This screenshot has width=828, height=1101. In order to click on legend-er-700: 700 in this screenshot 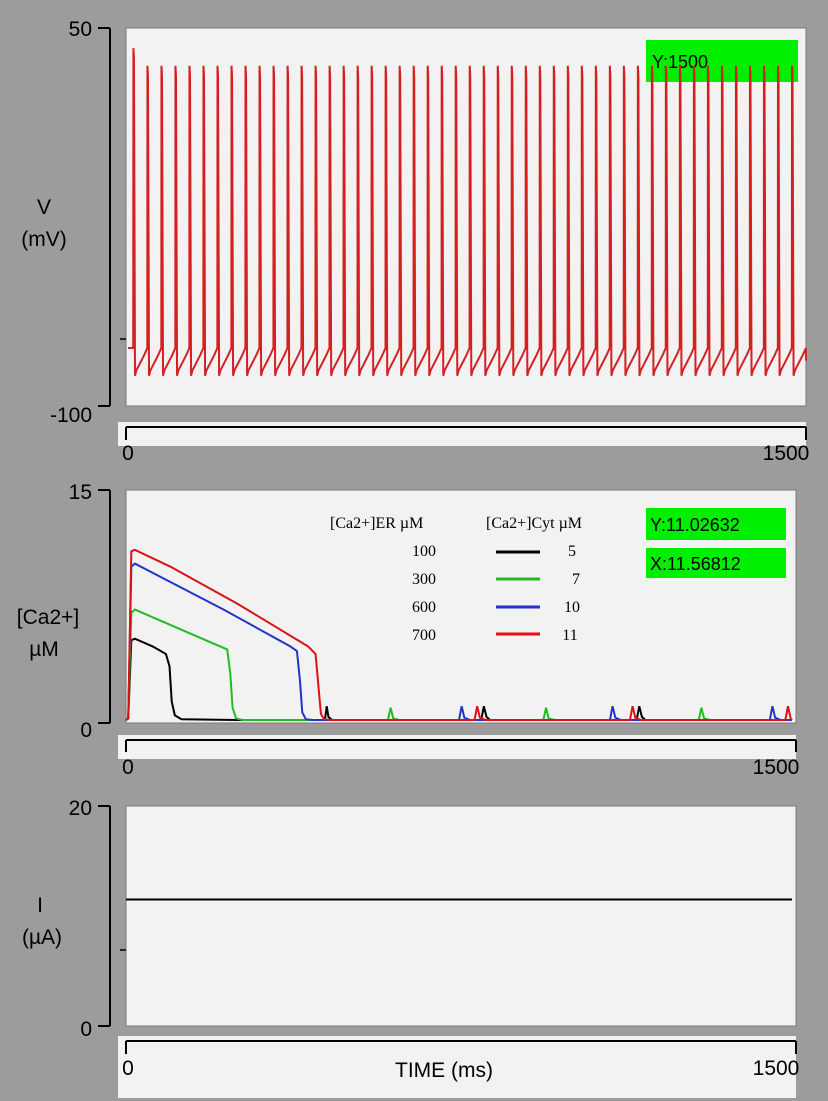, I will do `click(424, 635)`.